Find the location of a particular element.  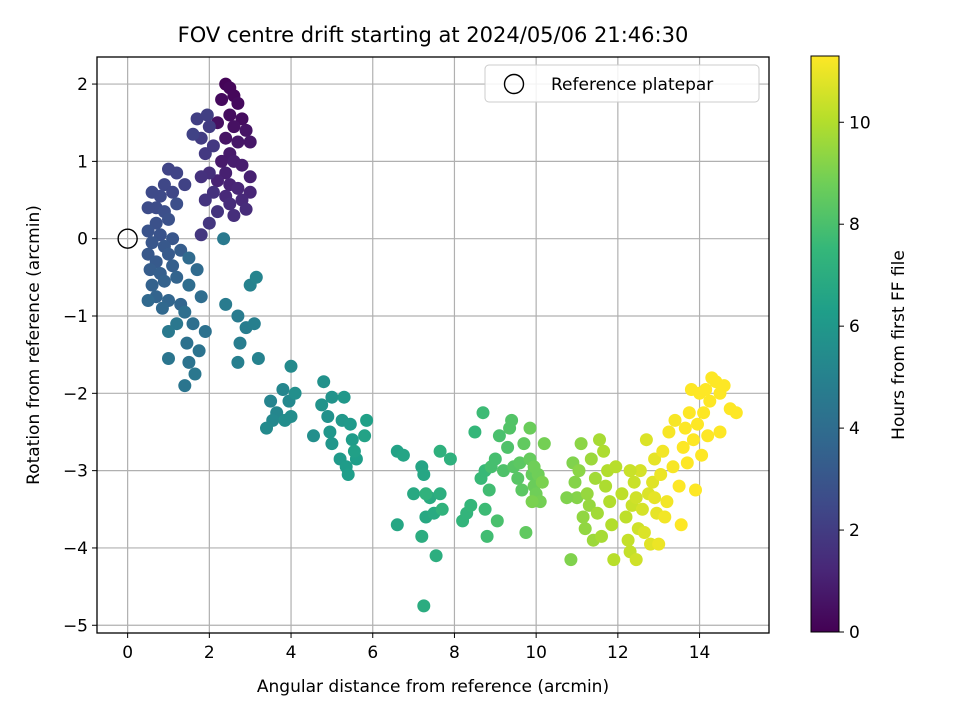

x-tick-label: 0 is located at coordinates (127, 653).